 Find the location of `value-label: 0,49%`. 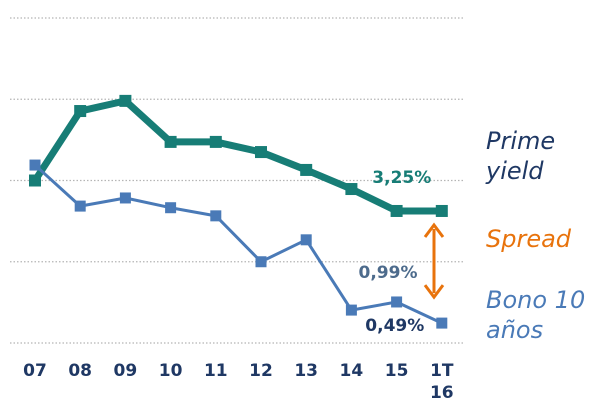

value-label: 0,49% is located at coordinates (395, 326).